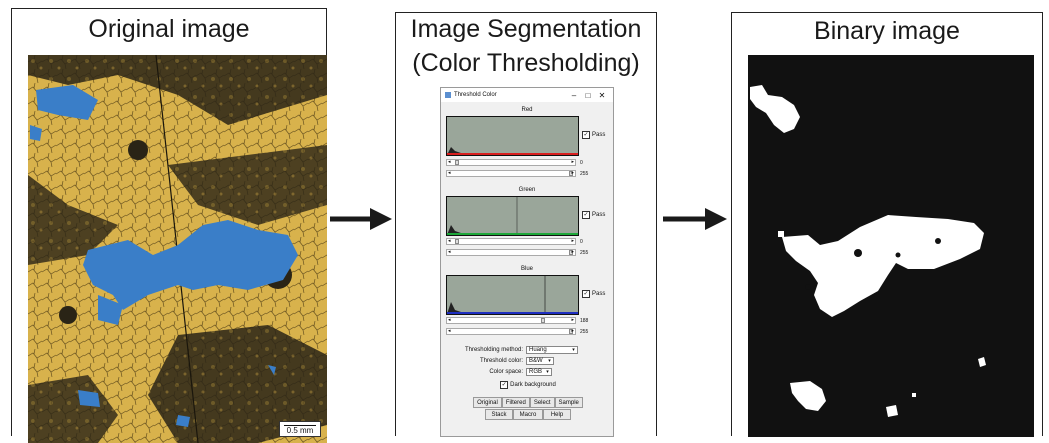 Image resolution: width=1049 pixels, height=443 pixels. Describe the element at coordinates (527, 95) in the screenshot. I see `dialog-titlebar: Threshold Color – □ ✕` at that location.